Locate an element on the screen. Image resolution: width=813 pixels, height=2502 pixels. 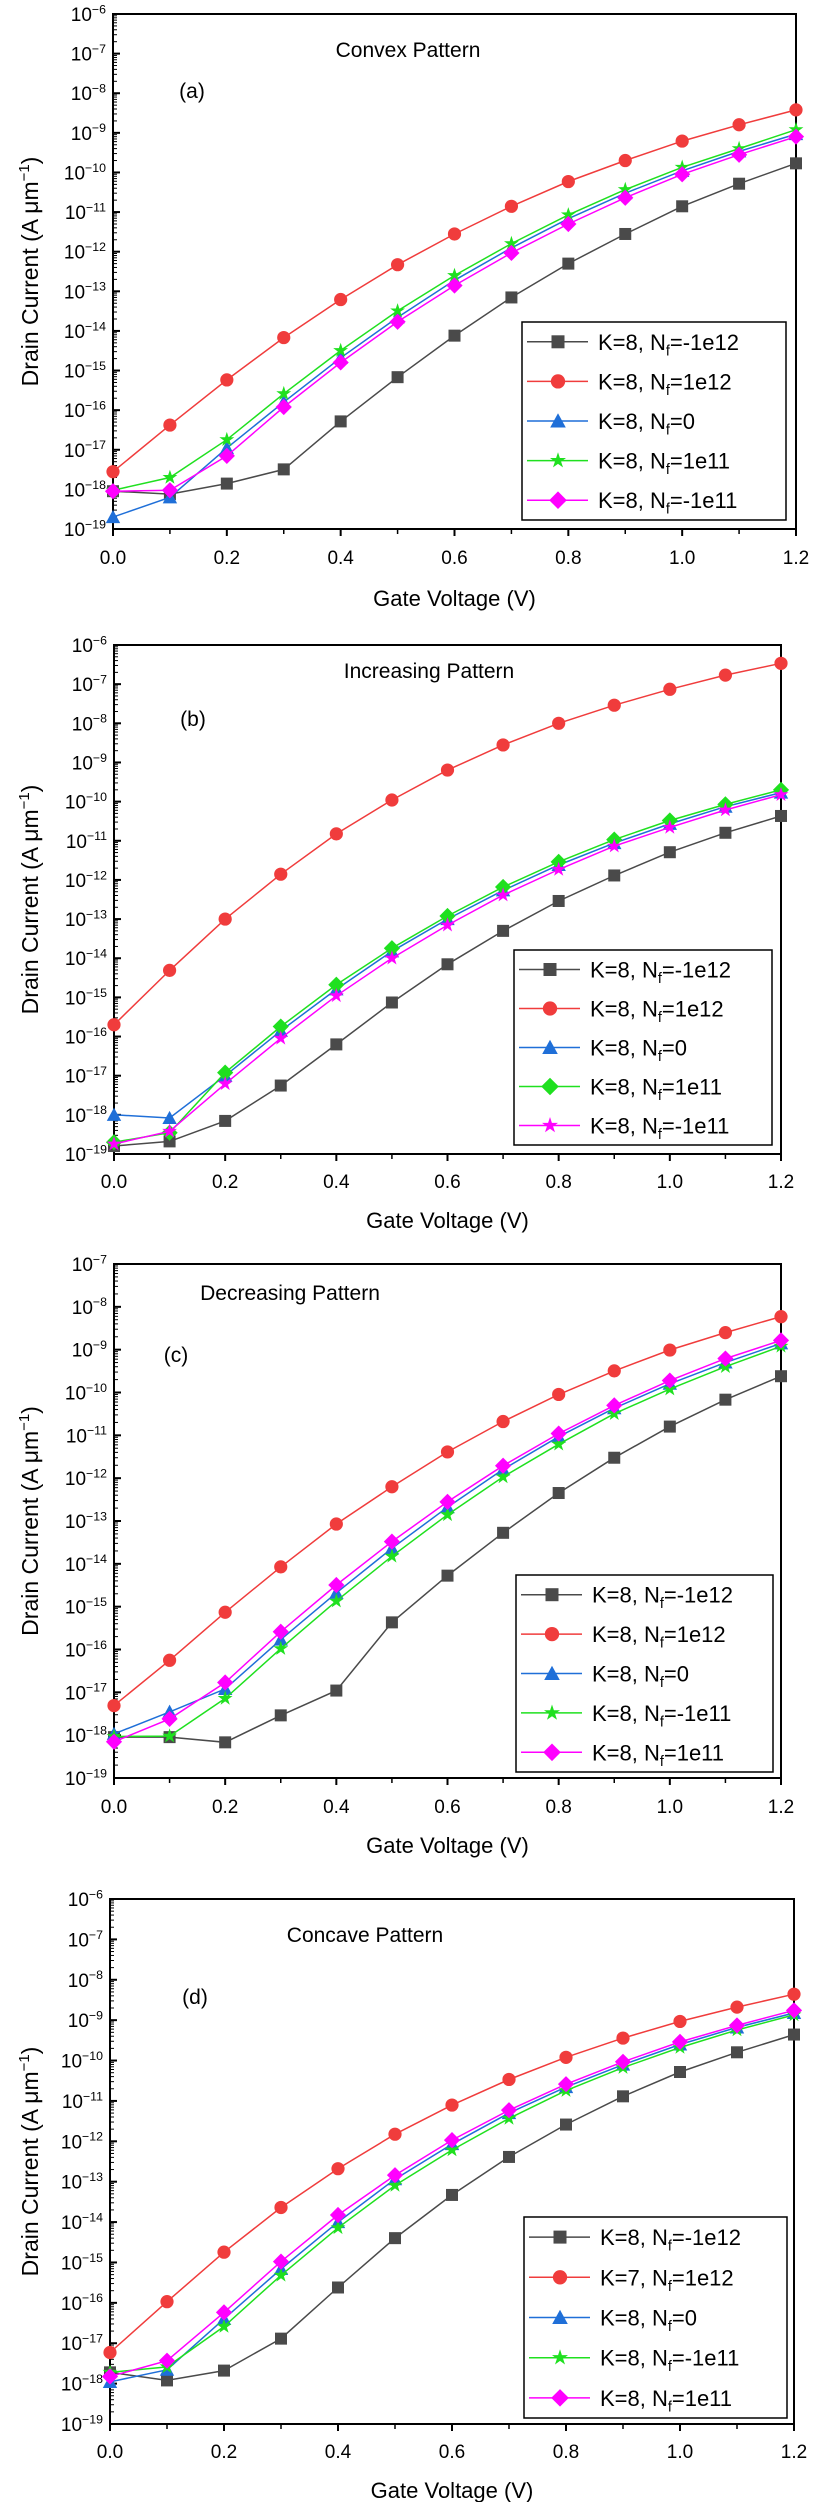
x-tick-label: 1.2 is located at coordinates (794, 2452).